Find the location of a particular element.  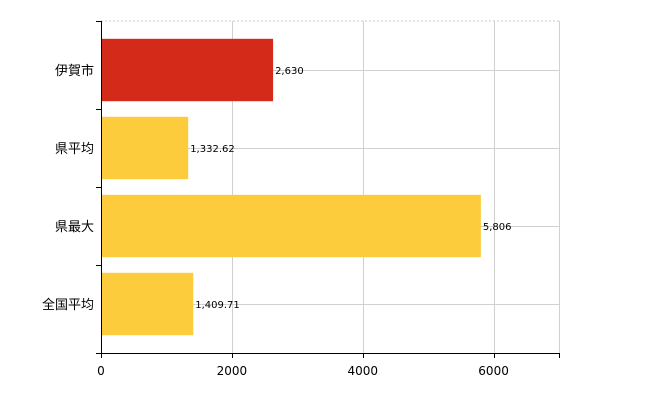

data-label-1: 1,332.62 is located at coordinates (212, 149).